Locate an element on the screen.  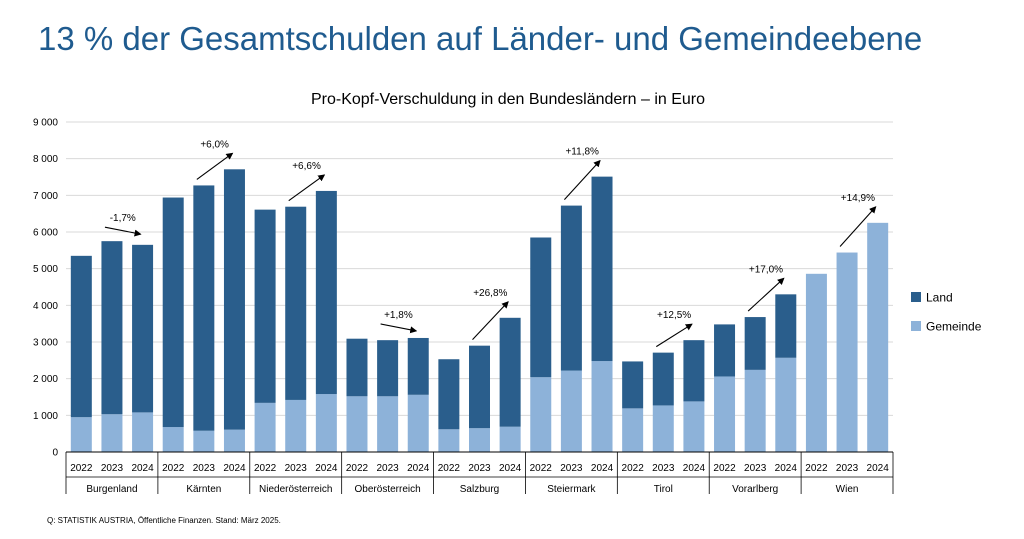
y-tick-label: 8 000 is located at coordinates (45, 159).